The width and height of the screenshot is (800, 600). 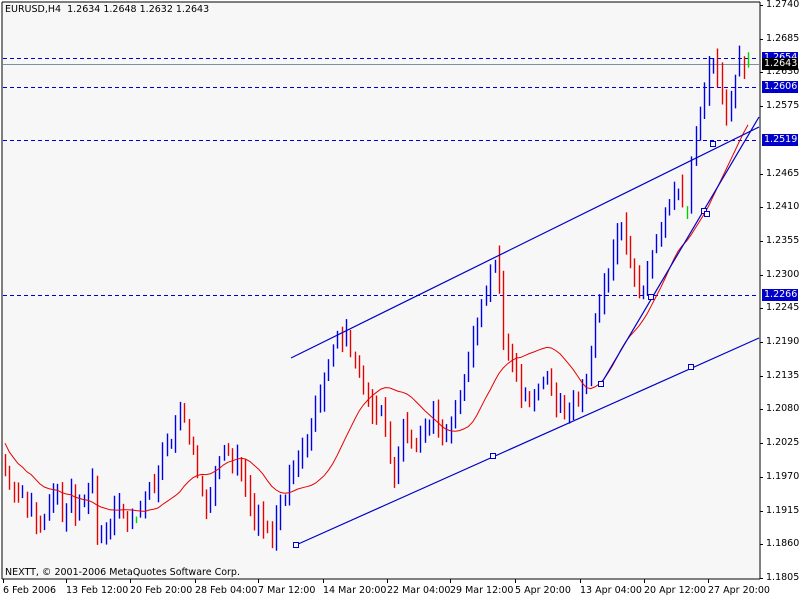 What do you see at coordinates (355, 590) in the screenshot?
I see `time-axis-label: 14 Mar 20:00` at bounding box center [355, 590].